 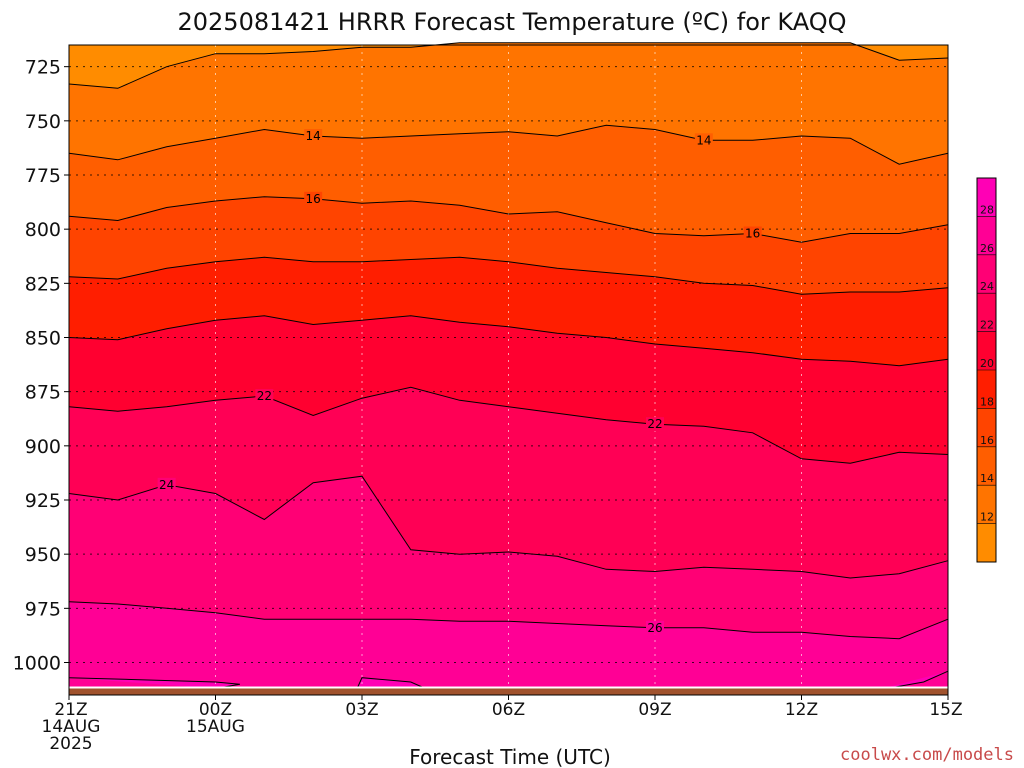 I want to click on surface-line, so click(x=508, y=688).